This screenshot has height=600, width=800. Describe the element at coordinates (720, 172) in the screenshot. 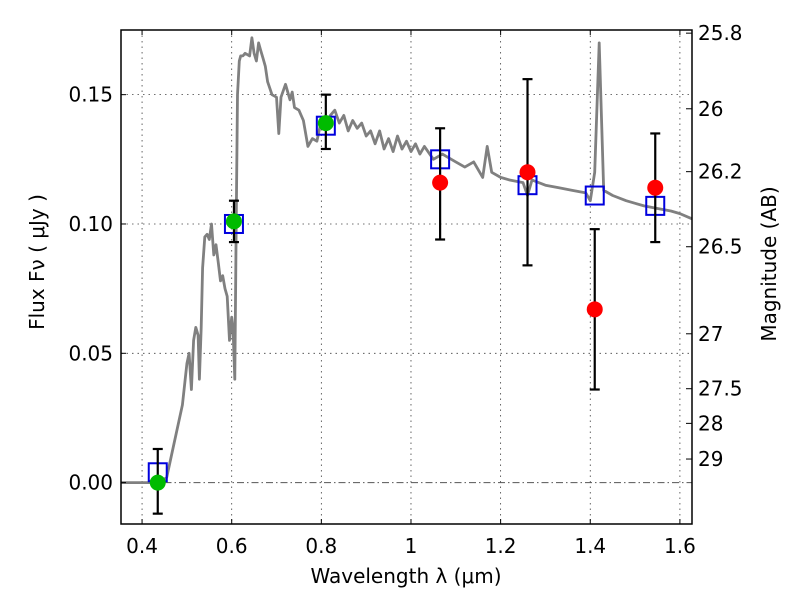

I see `y-right-tick-label: 26.2` at that location.